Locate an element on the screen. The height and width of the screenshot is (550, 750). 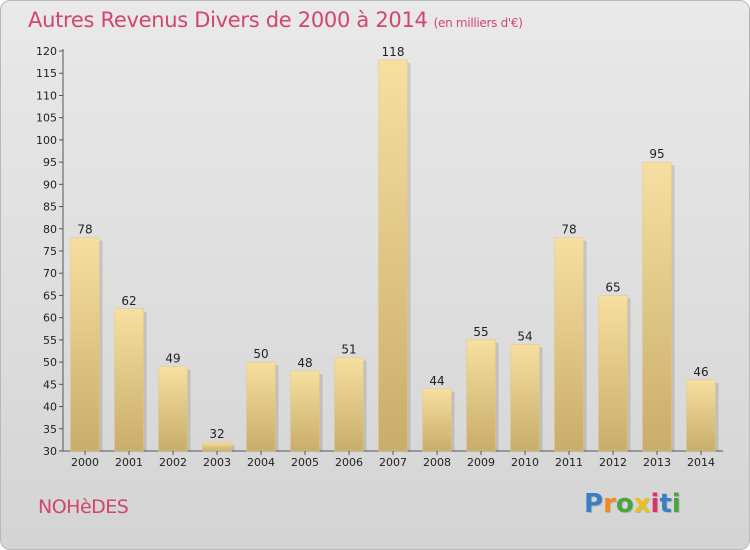
x-tick-label: 2008 is located at coordinates (437, 462).